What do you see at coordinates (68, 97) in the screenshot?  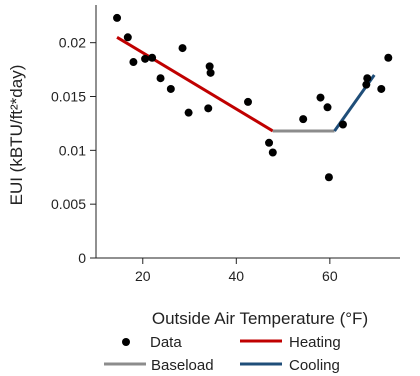 I see `y-tick-label: 0.015` at bounding box center [68, 97].